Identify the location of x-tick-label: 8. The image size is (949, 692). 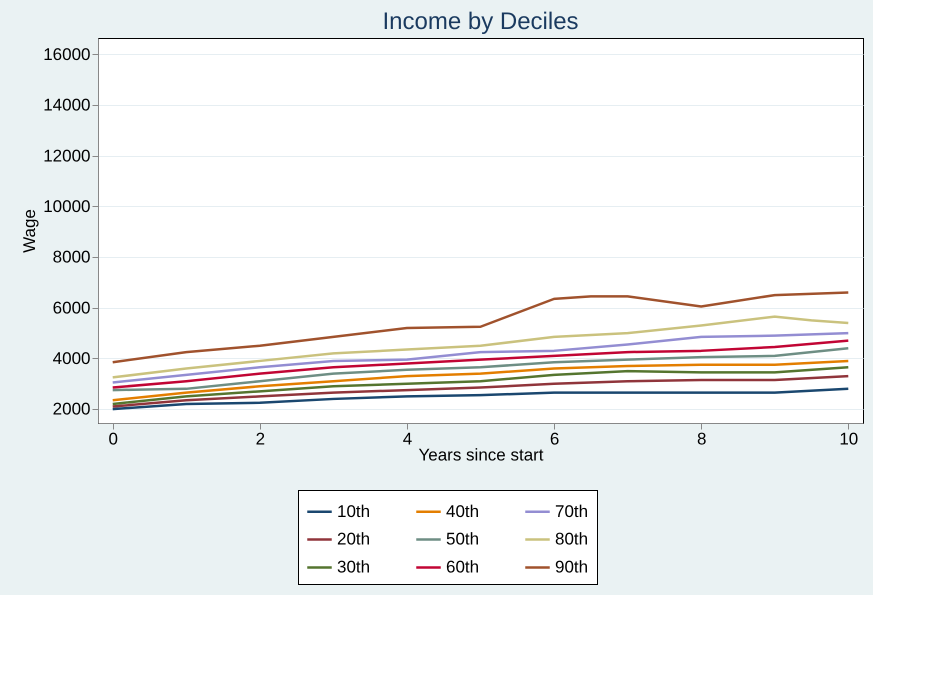
(701, 439).